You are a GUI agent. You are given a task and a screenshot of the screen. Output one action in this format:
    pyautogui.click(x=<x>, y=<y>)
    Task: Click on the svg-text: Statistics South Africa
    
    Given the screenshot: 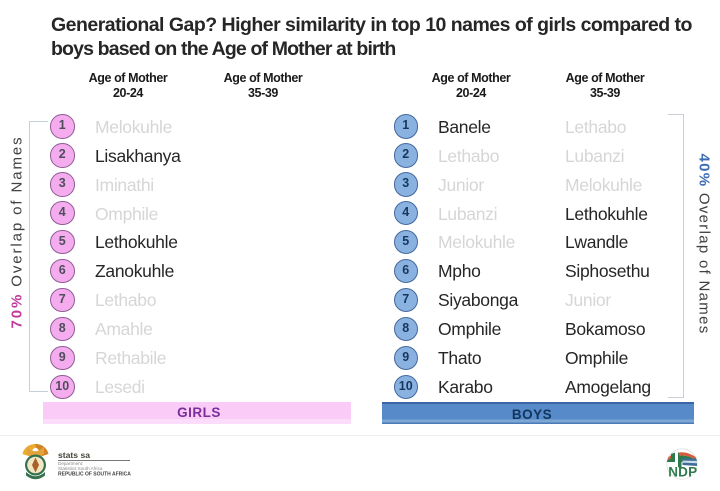 What is the action you would take?
    pyautogui.click(x=80, y=468)
    